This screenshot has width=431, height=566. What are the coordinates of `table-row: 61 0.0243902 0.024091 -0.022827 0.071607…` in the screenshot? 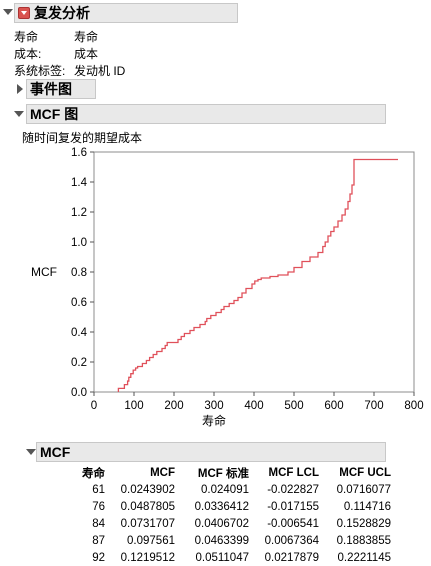 It's located at (234, 489).